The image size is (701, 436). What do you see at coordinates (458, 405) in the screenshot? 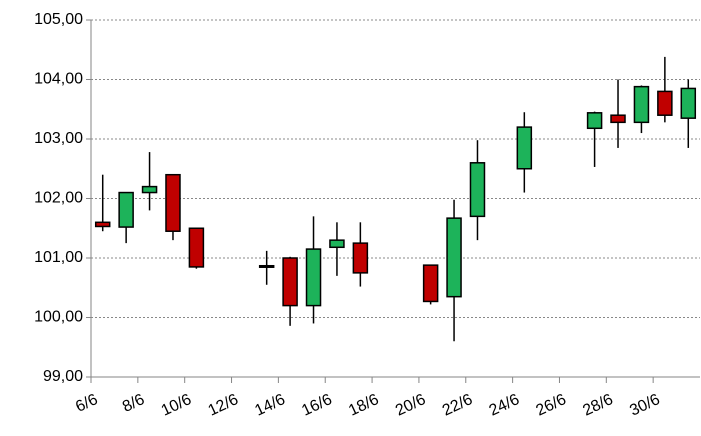
I see `x-tick-label: 22/6` at bounding box center [458, 405].